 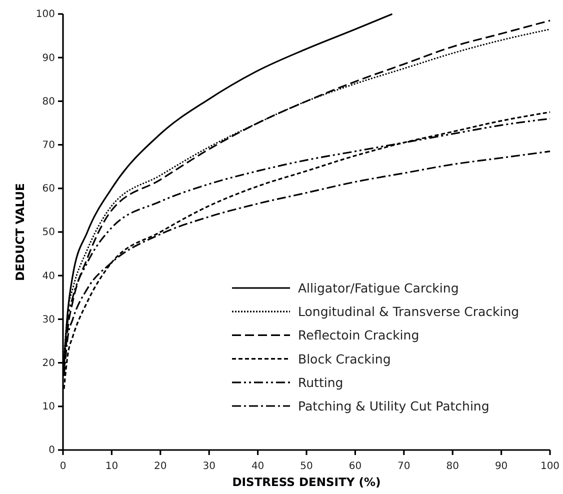 What do you see at coordinates (321, 382) in the screenshot?
I see `legend-label: Rutting` at bounding box center [321, 382].